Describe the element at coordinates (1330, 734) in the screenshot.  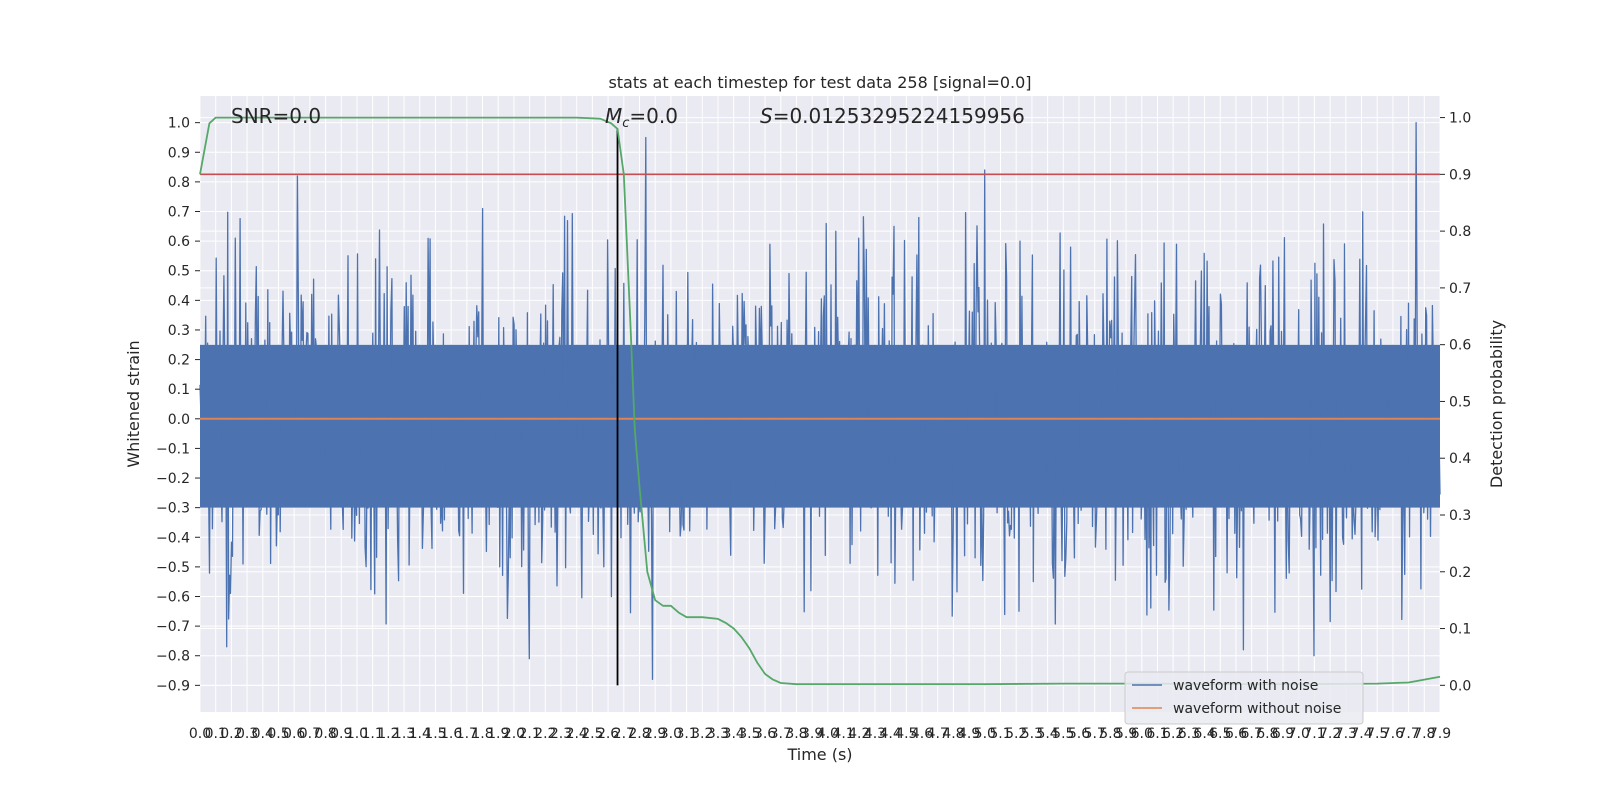
I see `x-tick-label: 7.2` at that location.